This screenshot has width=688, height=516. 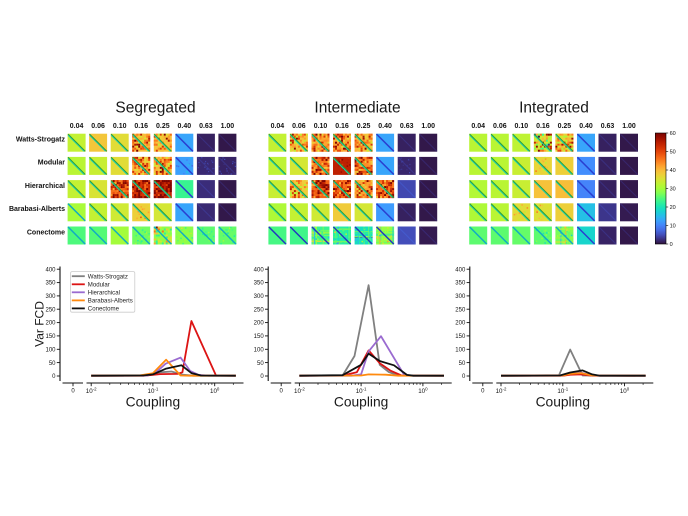 I want to click on svg-text: 30, so click(x=673, y=190).